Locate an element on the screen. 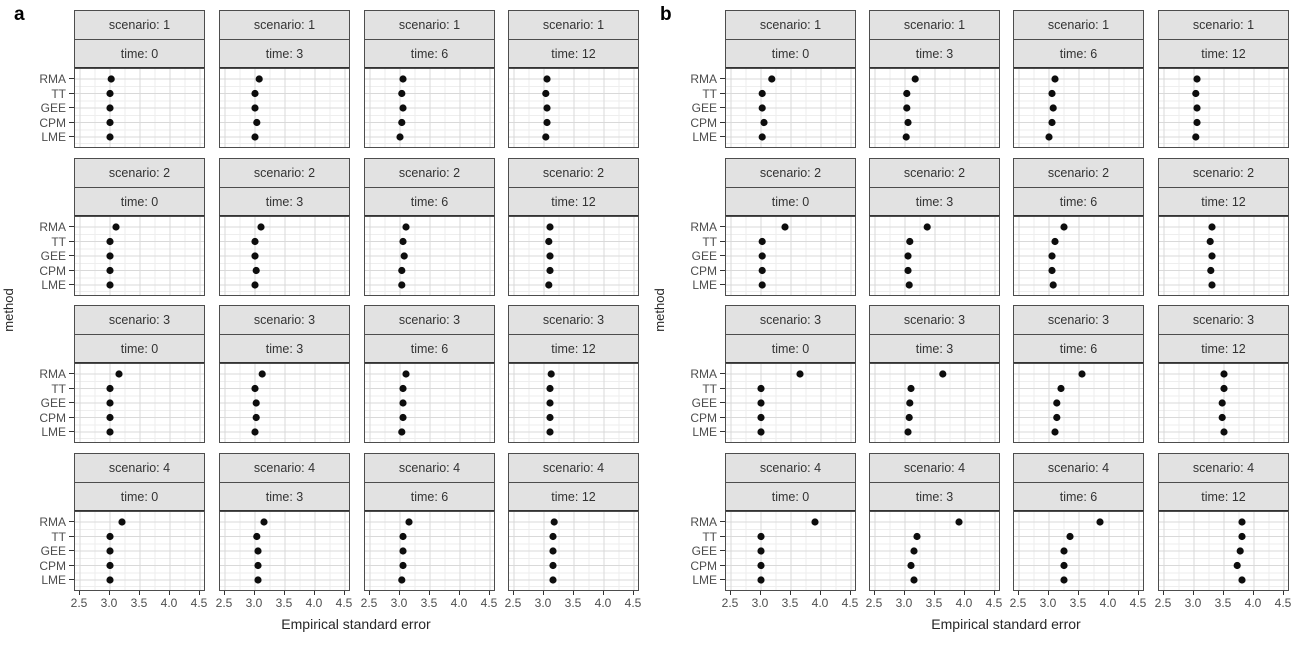 The height and width of the screenshot is (646, 1301). y-tick-label: CPM is located at coordinates (52, 565).